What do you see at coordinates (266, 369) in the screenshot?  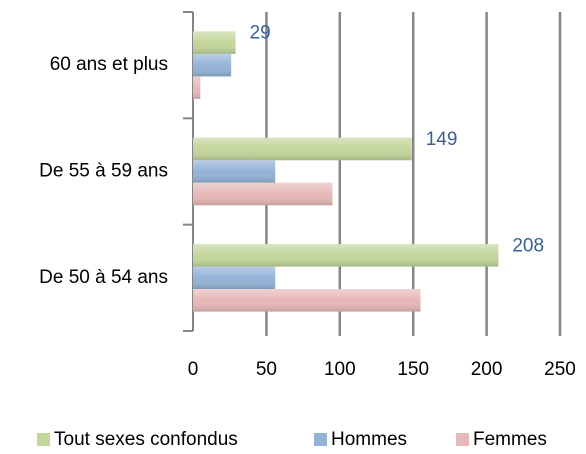 I see `x-tick-label: 50` at bounding box center [266, 369].